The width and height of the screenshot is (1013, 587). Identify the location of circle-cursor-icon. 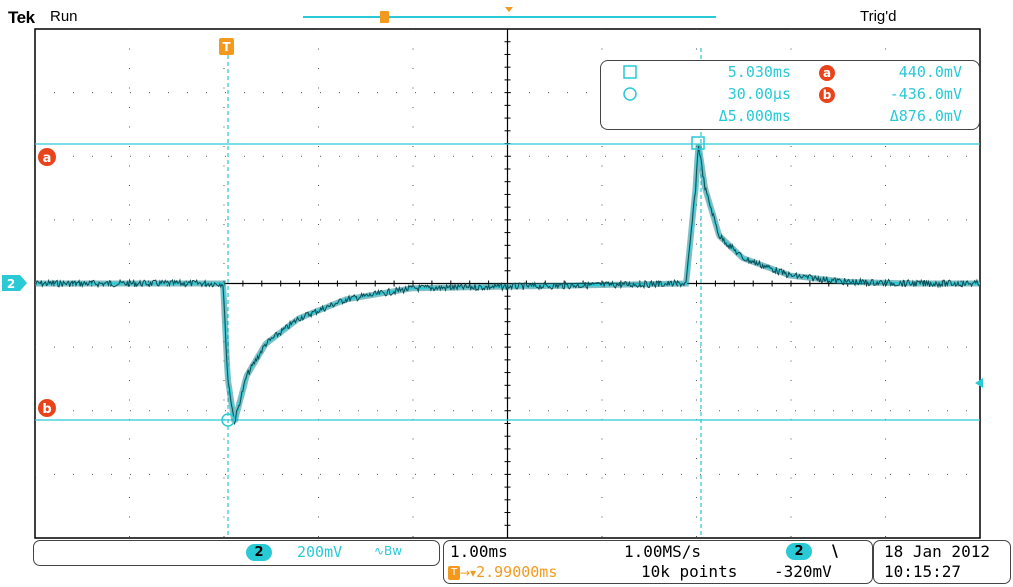
(630, 96).